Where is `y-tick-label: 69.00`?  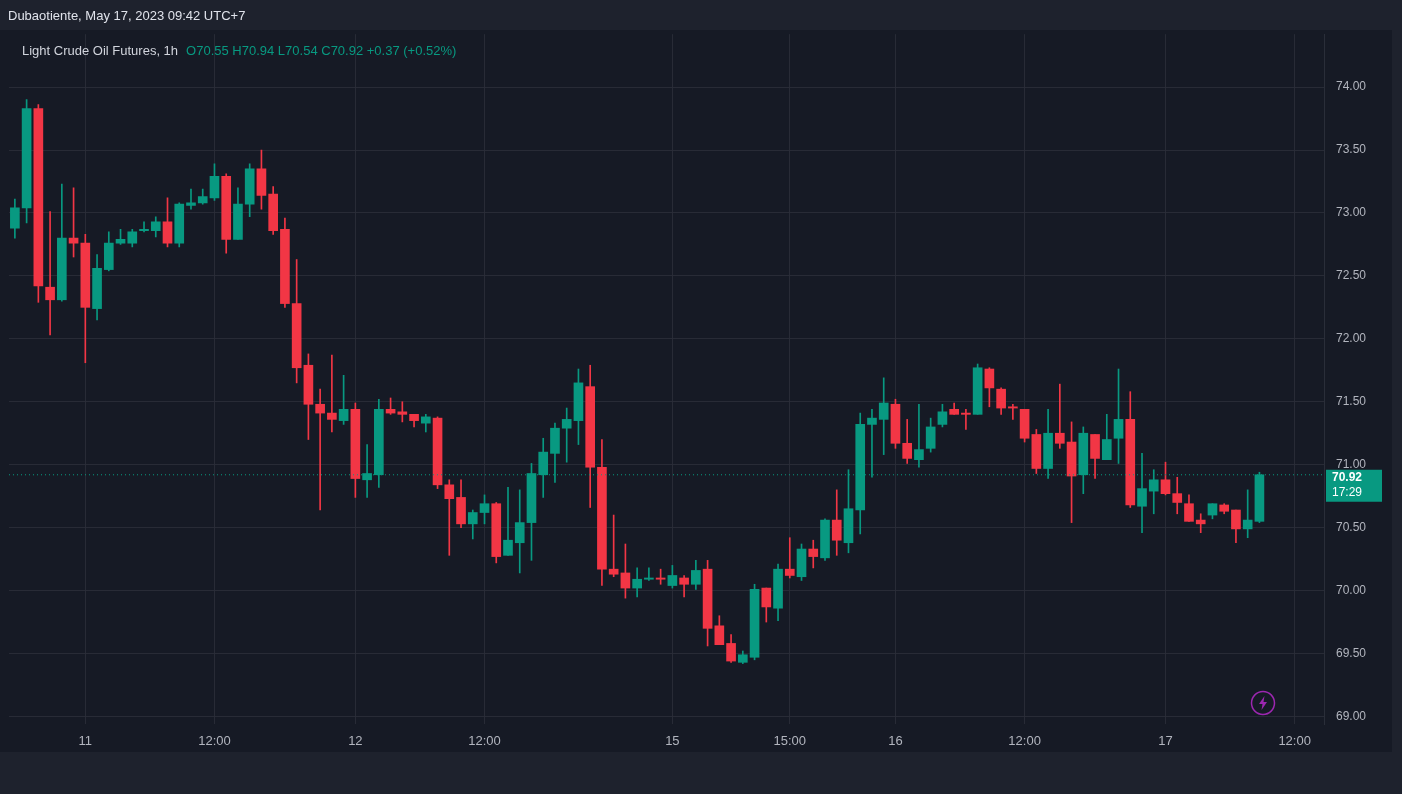 y-tick-label: 69.00 is located at coordinates (1351, 715).